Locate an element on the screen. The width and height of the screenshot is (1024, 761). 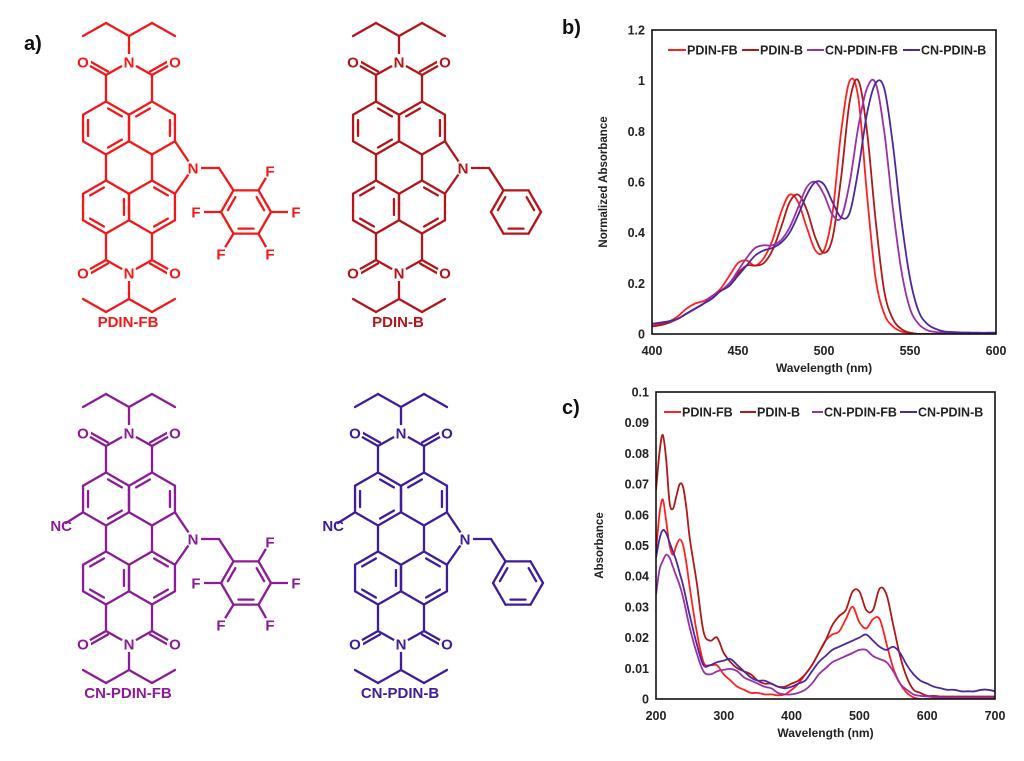
y-tick-label: 0.04 is located at coordinates (637, 577).